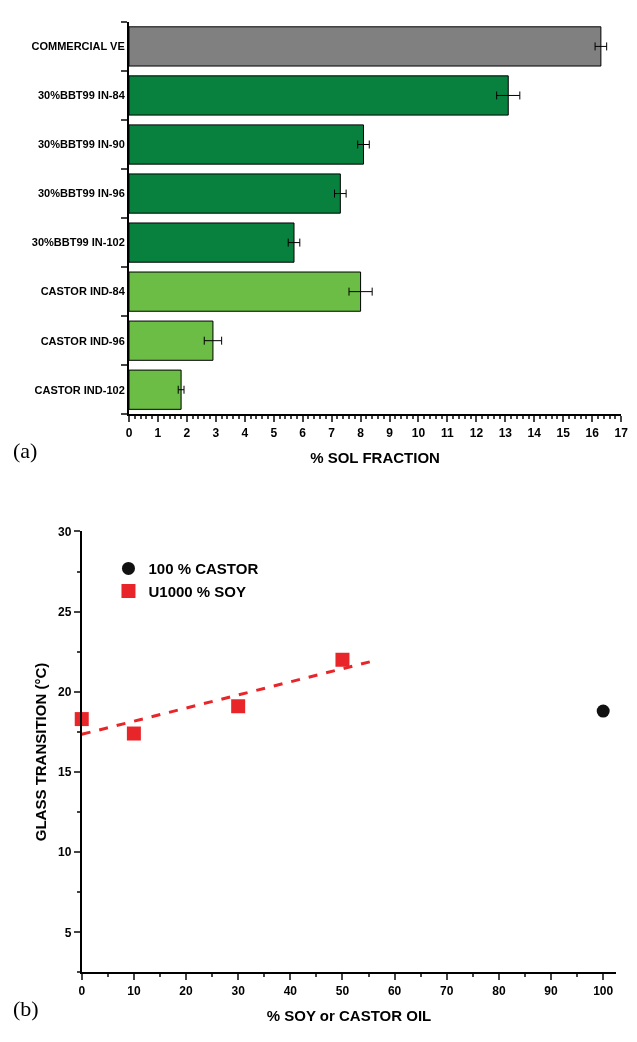 This screenshot has height=1042, width=637. Describe the element at coordinates (274, 432) in the screenshot. I see `x-tick-label: 5` at that location.